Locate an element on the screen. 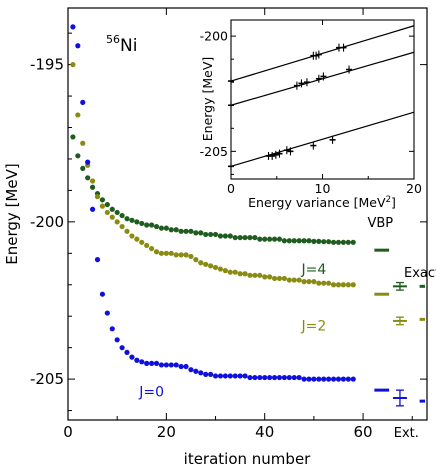  inset-x-axis-label: Energy variance [MeV2] is located at coordinates (322, 202).